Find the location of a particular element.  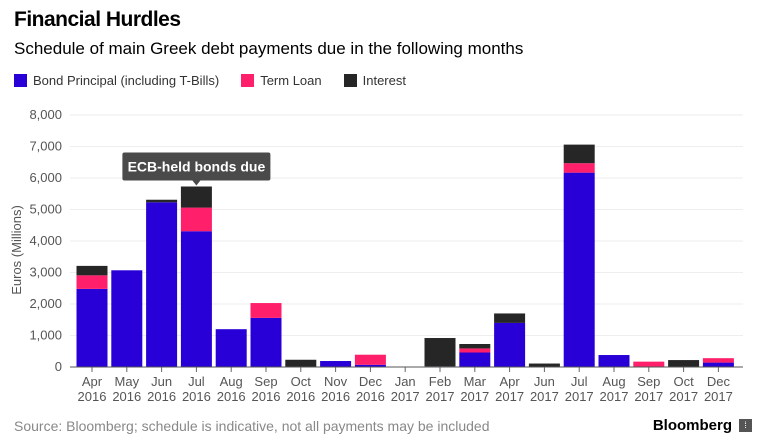

legend-item-term-loan: Term Loan is located at coordinates (281, 80).